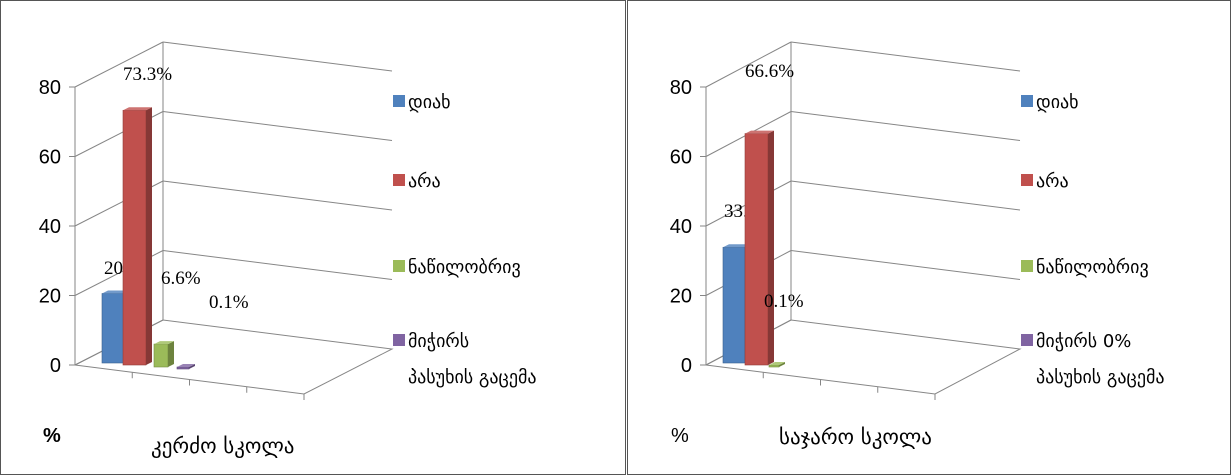  I want to click on legend-label: მიჭირს 0%, so click(1083, 341).